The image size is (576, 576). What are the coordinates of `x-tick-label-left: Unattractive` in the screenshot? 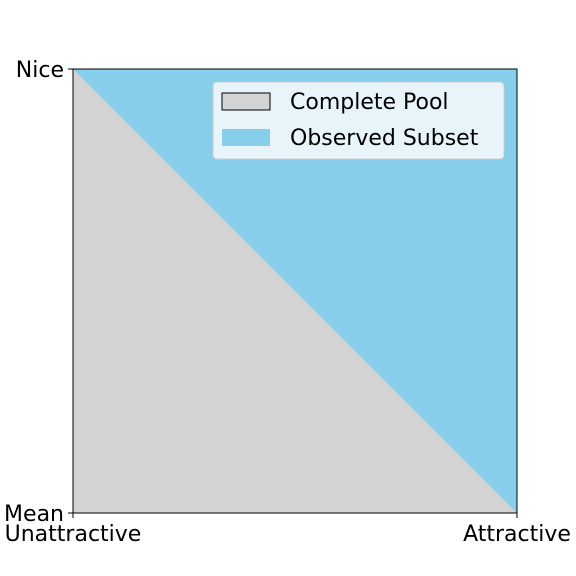 It's located at (73, 534).